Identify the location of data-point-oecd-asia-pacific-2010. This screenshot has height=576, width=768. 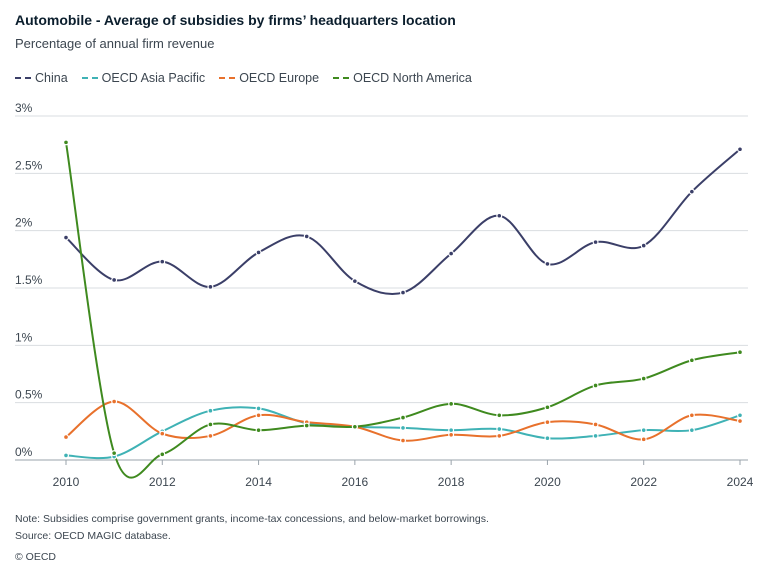
(65, 455).